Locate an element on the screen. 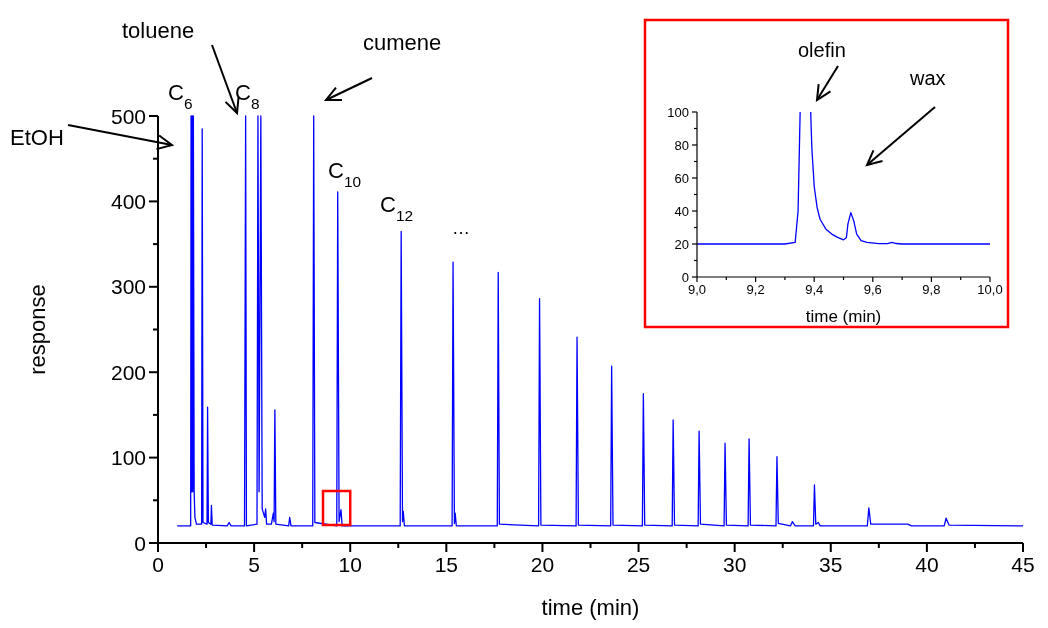  x-tick-label: 30 is located at coordinates (734, 564).